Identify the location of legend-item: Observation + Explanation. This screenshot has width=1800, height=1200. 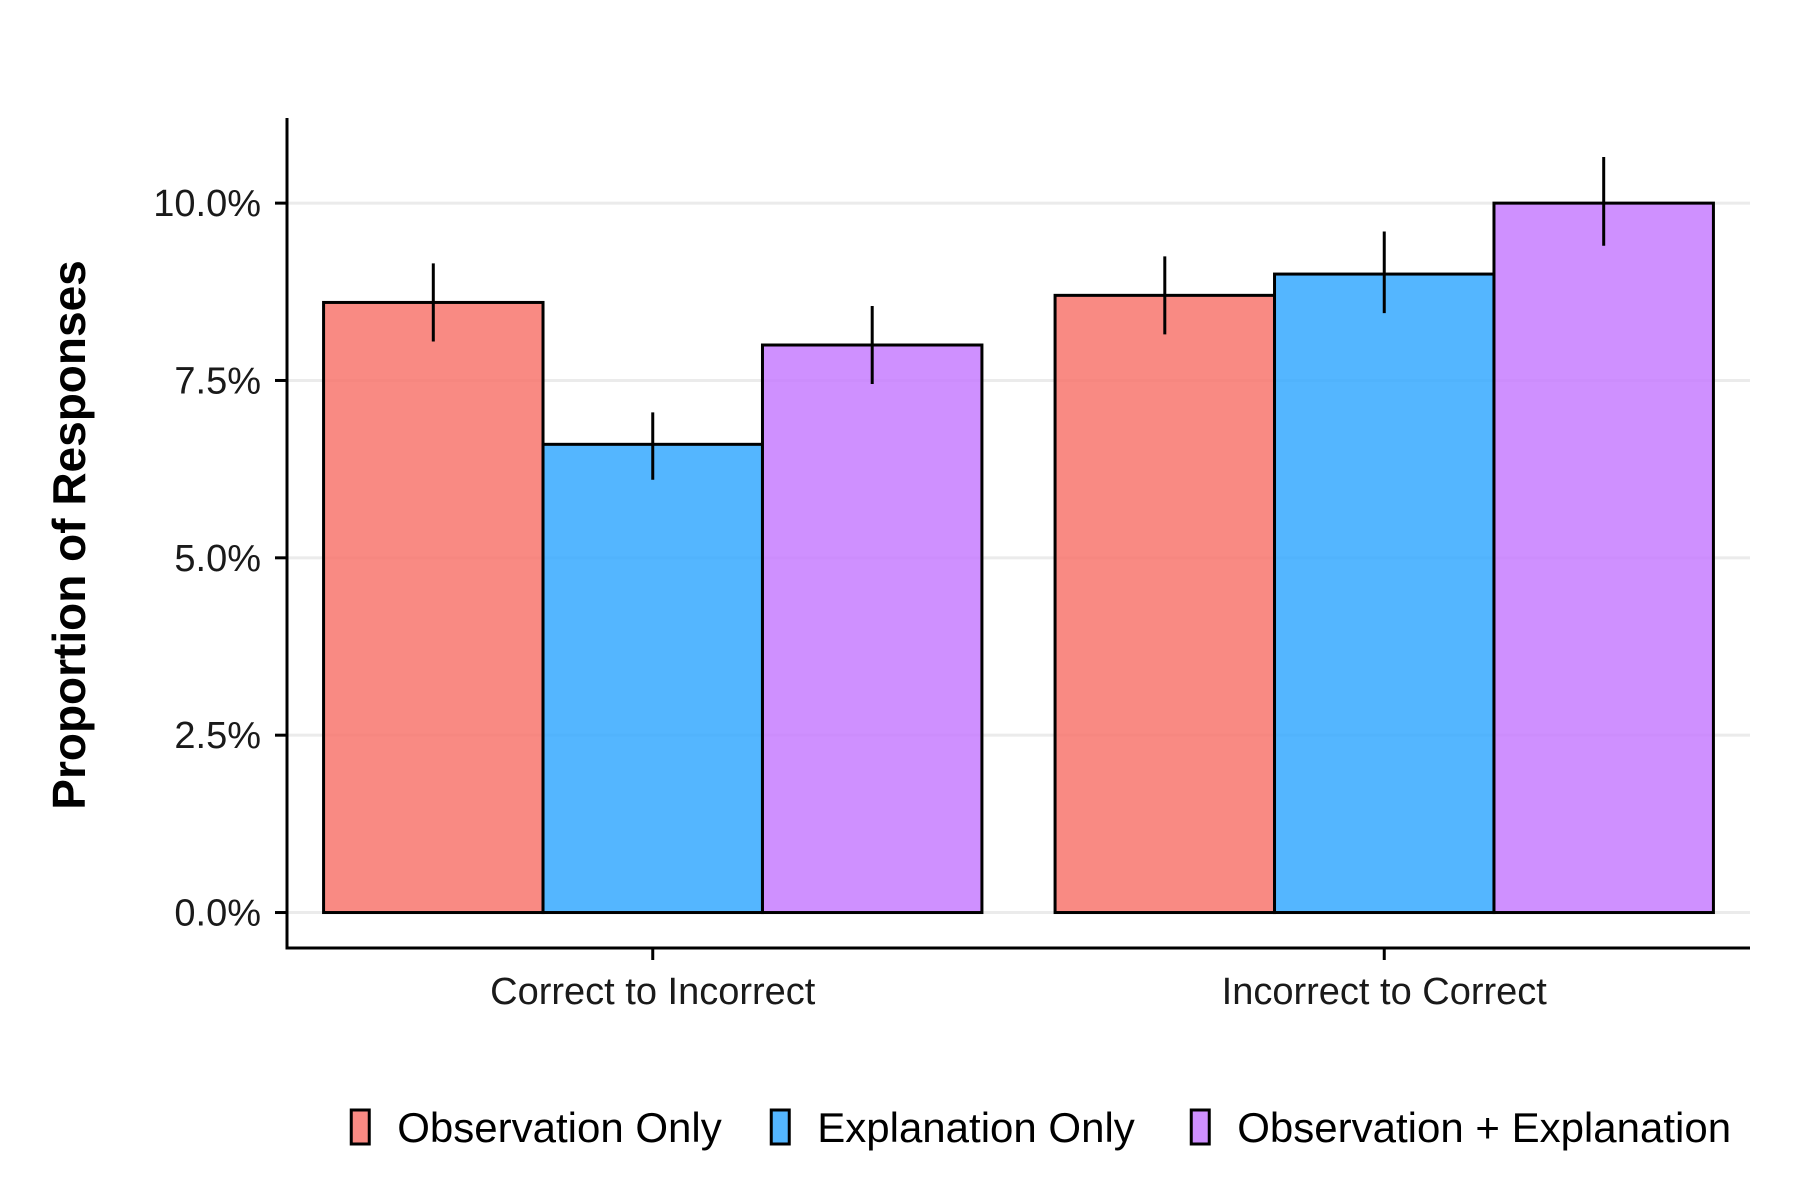
(1460, 1127).